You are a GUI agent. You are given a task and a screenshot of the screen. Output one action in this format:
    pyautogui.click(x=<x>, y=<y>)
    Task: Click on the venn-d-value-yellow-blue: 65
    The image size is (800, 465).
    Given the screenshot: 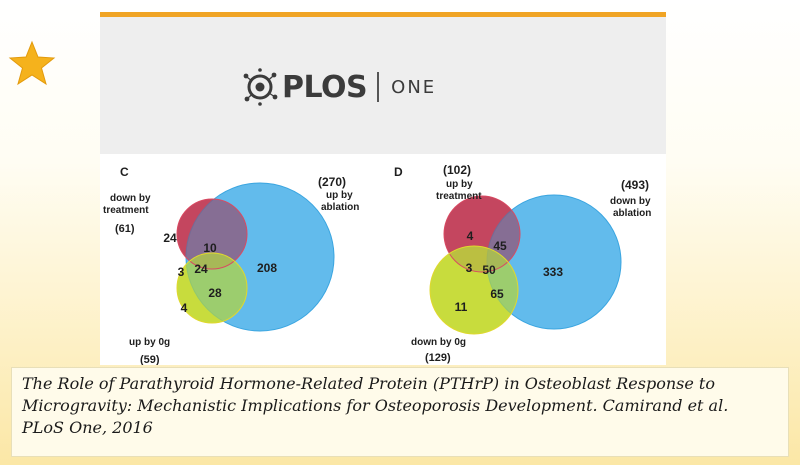 What is the action you would take?
    pyautogui.click(x=497, y=294)
    